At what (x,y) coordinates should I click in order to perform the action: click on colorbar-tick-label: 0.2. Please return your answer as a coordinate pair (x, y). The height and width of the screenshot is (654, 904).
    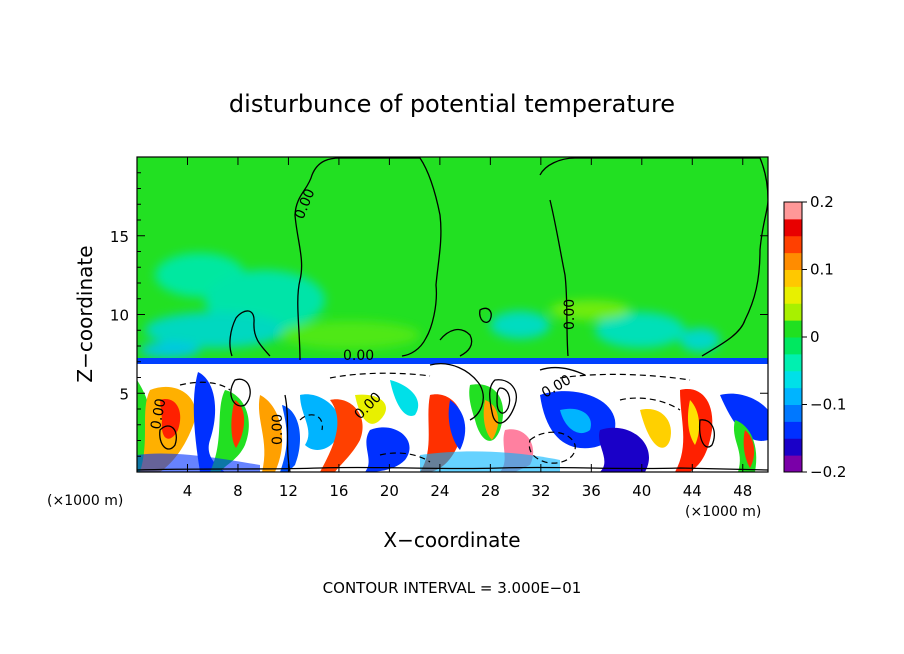
    Looking at the image, I should click on (822, 202).